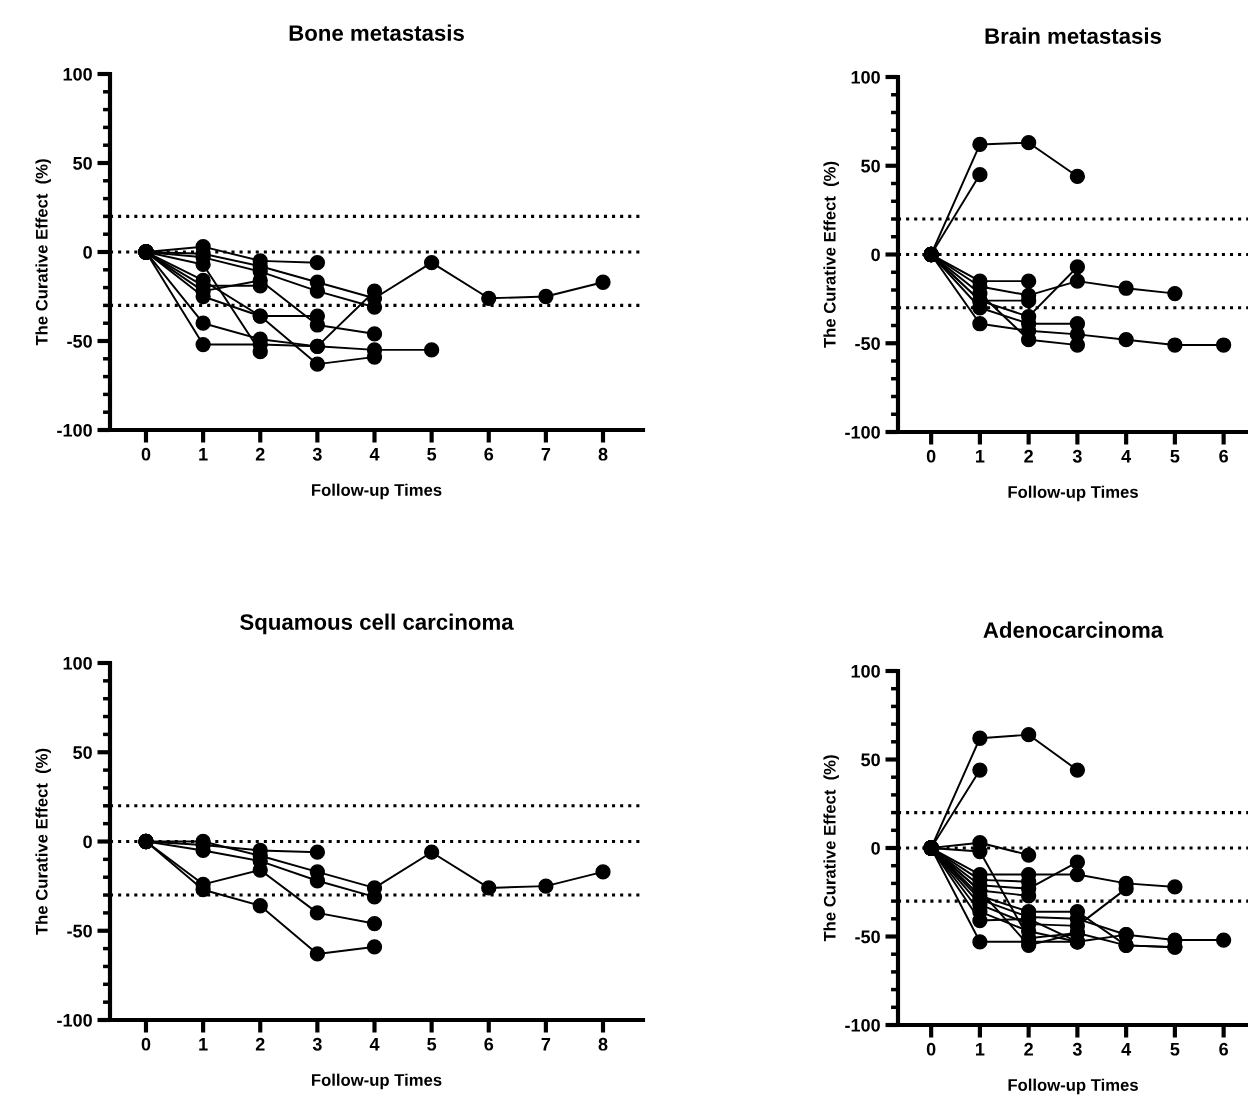  I want to click on chart-title: Squamous cell carcinoma, so click(377, 624).